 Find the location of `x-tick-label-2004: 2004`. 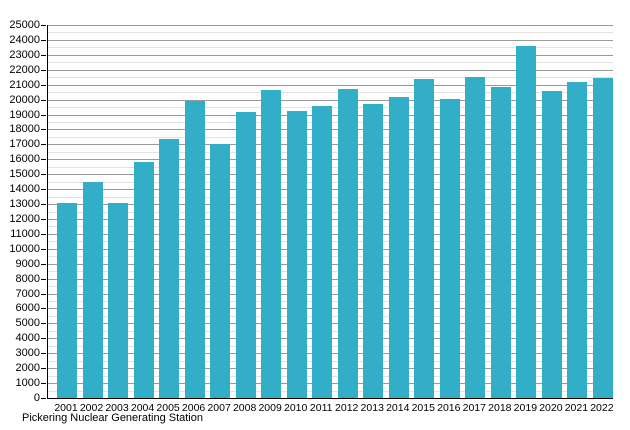

x-tick-label-2004: 2004 is located at coordinates (142, 408).